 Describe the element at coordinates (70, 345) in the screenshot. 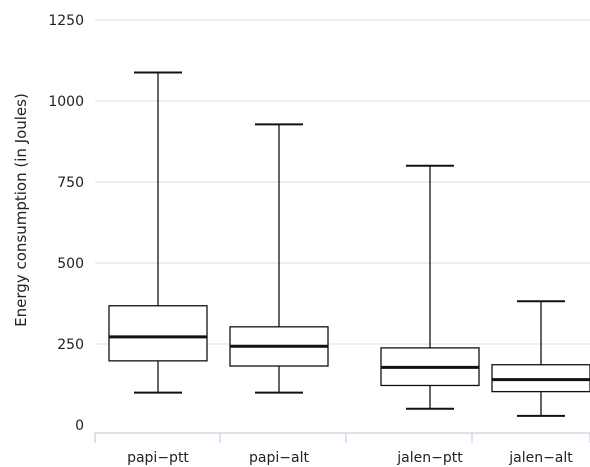

I see `y-tick-label: 250` at that location.